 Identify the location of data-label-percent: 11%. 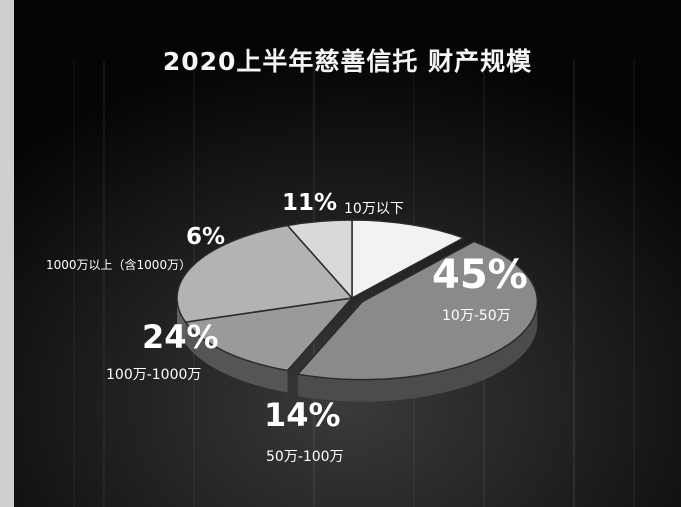
(310, 203).